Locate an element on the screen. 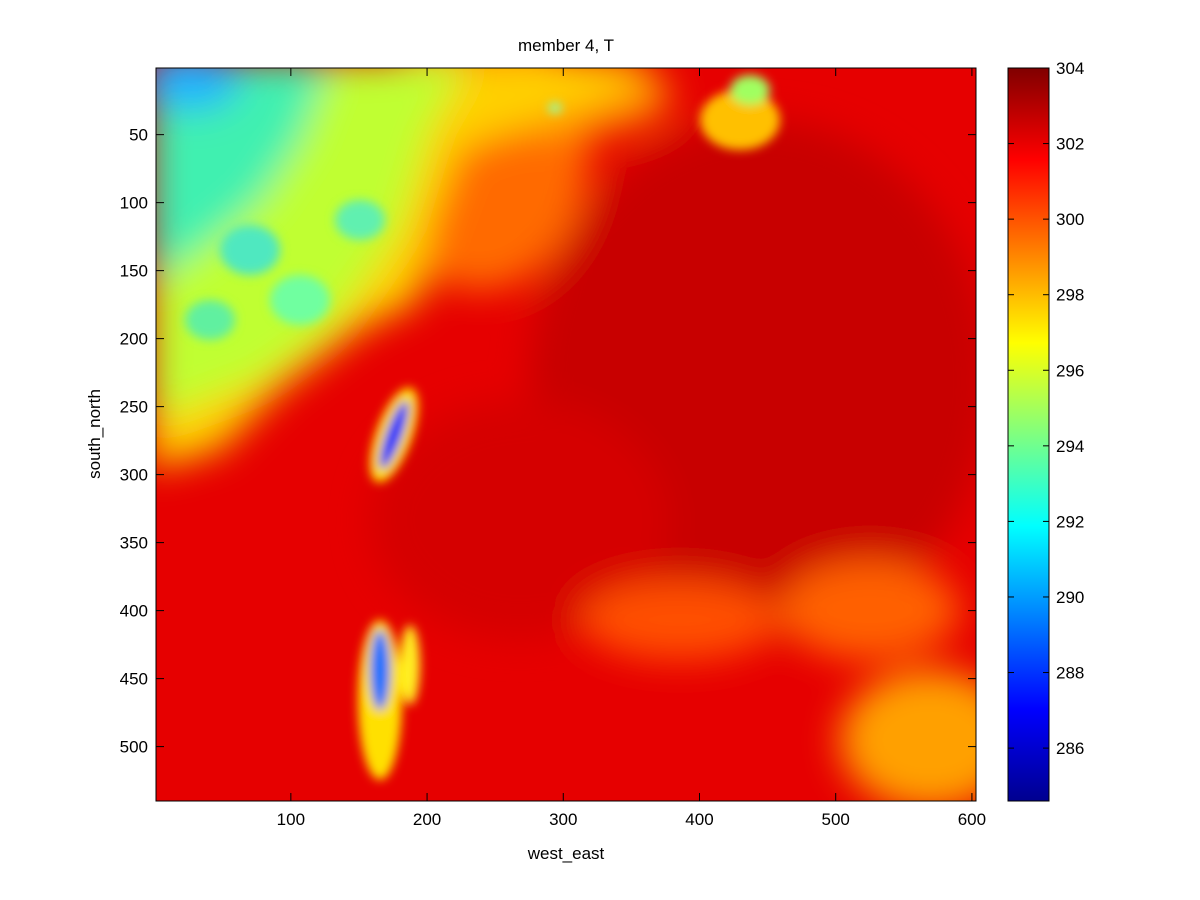  y-tick-label: 100 is located at coordinates (134, 203).